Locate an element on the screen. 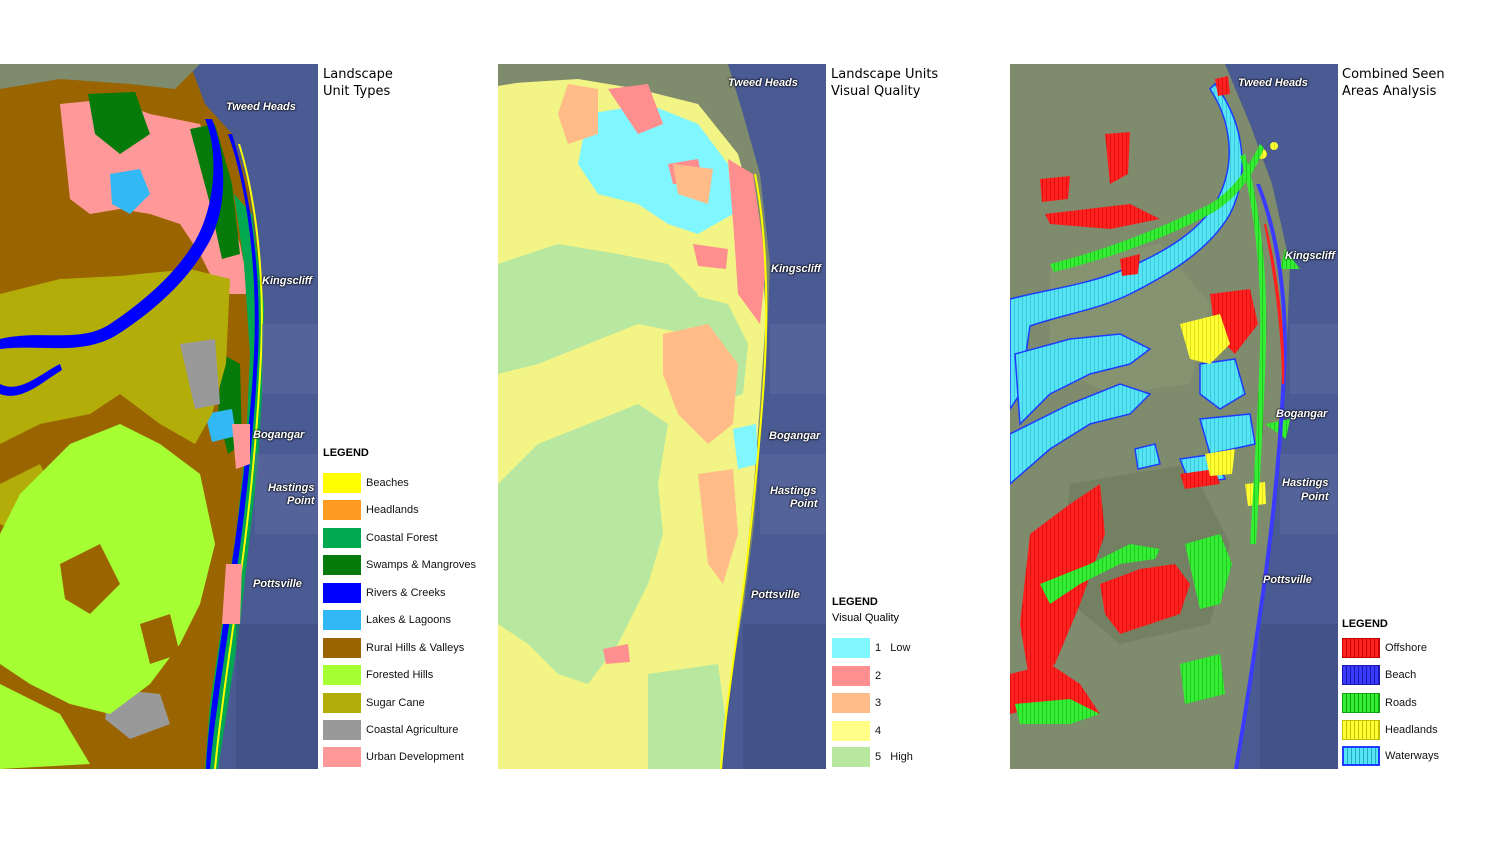  legend-item-beach: Beach is located at coordinates (1379, 675).